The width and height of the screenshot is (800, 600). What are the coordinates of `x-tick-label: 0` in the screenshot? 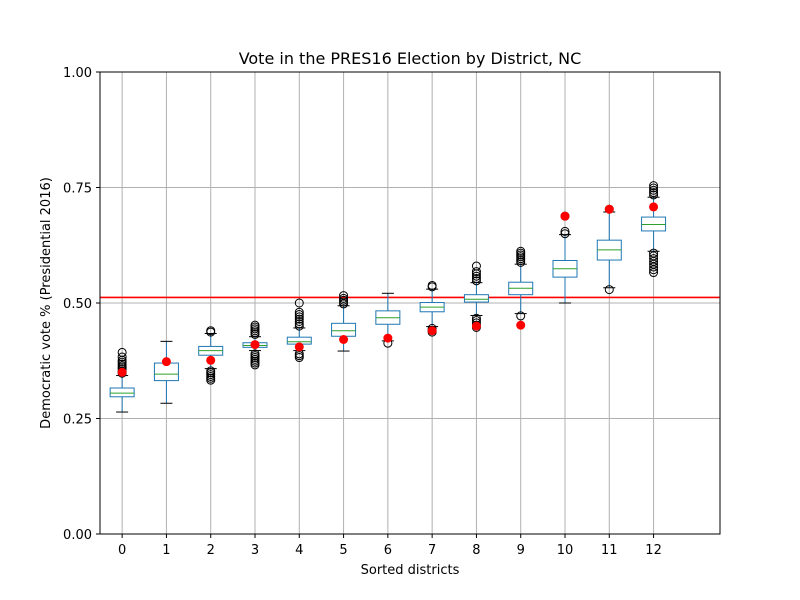 It's located at (122, 550).